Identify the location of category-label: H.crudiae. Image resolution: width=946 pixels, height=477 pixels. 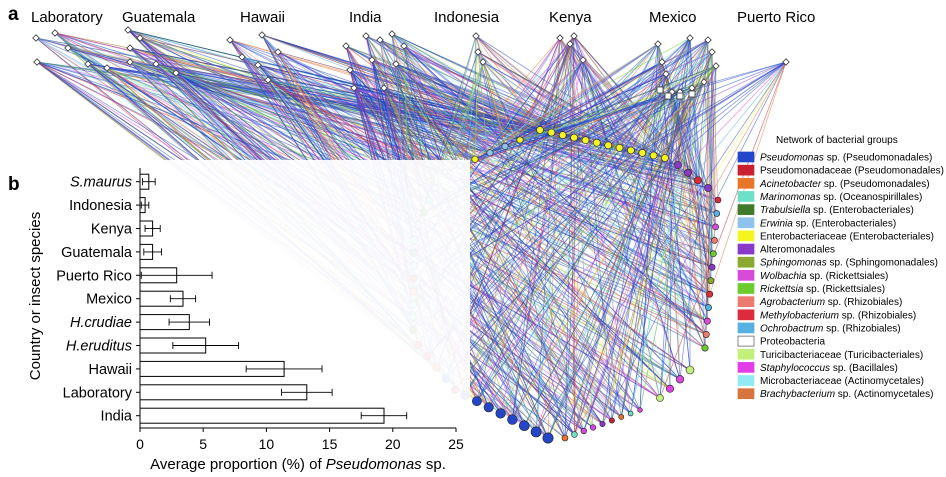
(101, 323).